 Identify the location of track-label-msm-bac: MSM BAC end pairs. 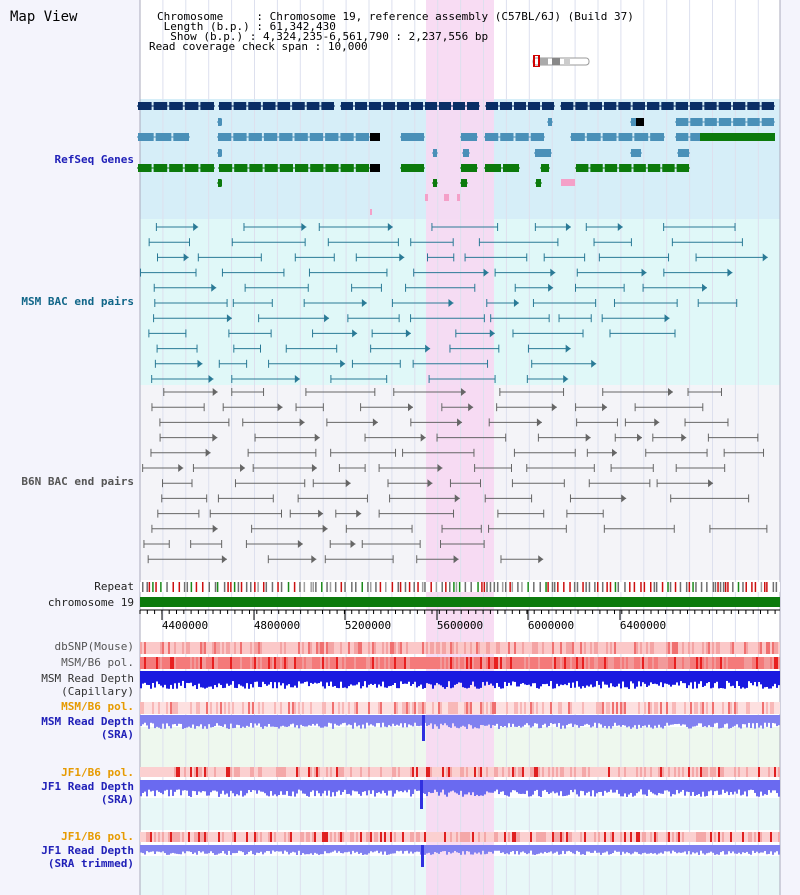
(77, 301).